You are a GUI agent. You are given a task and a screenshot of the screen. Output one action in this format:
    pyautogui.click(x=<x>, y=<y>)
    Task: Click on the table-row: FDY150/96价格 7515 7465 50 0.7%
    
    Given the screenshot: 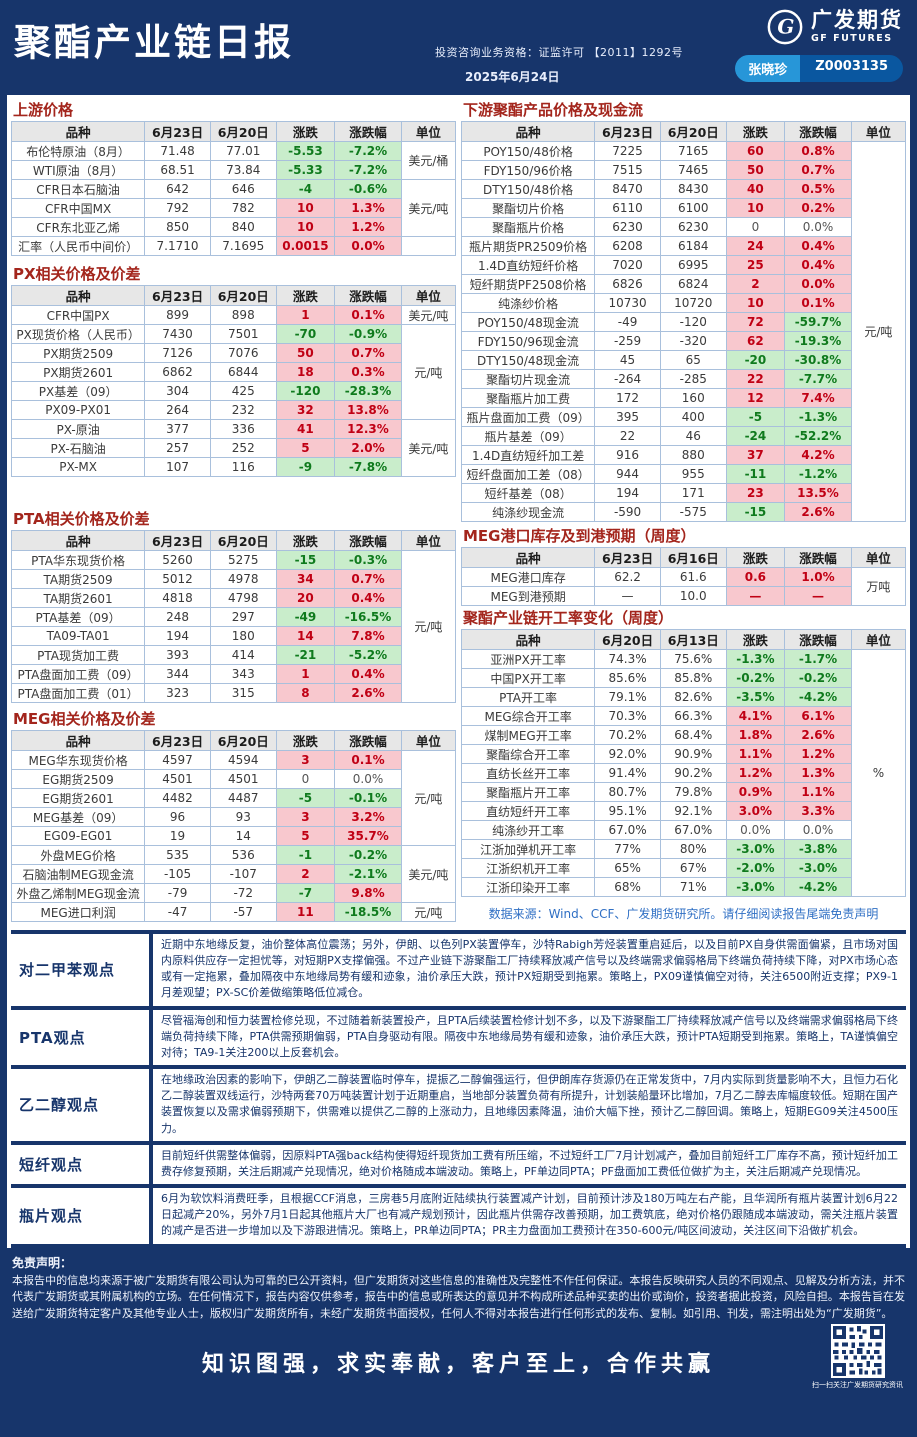 What is the action you would take?
    pyautogui.click(x=683, y=170)
    